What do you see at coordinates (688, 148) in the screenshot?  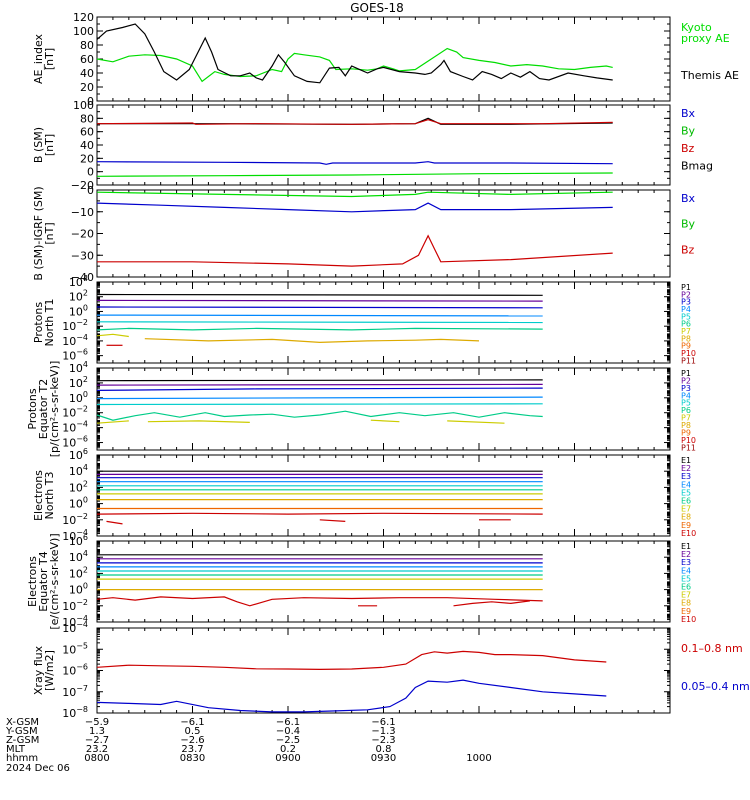 I see `legend-label: Bz` at bounding box center [688, 148].